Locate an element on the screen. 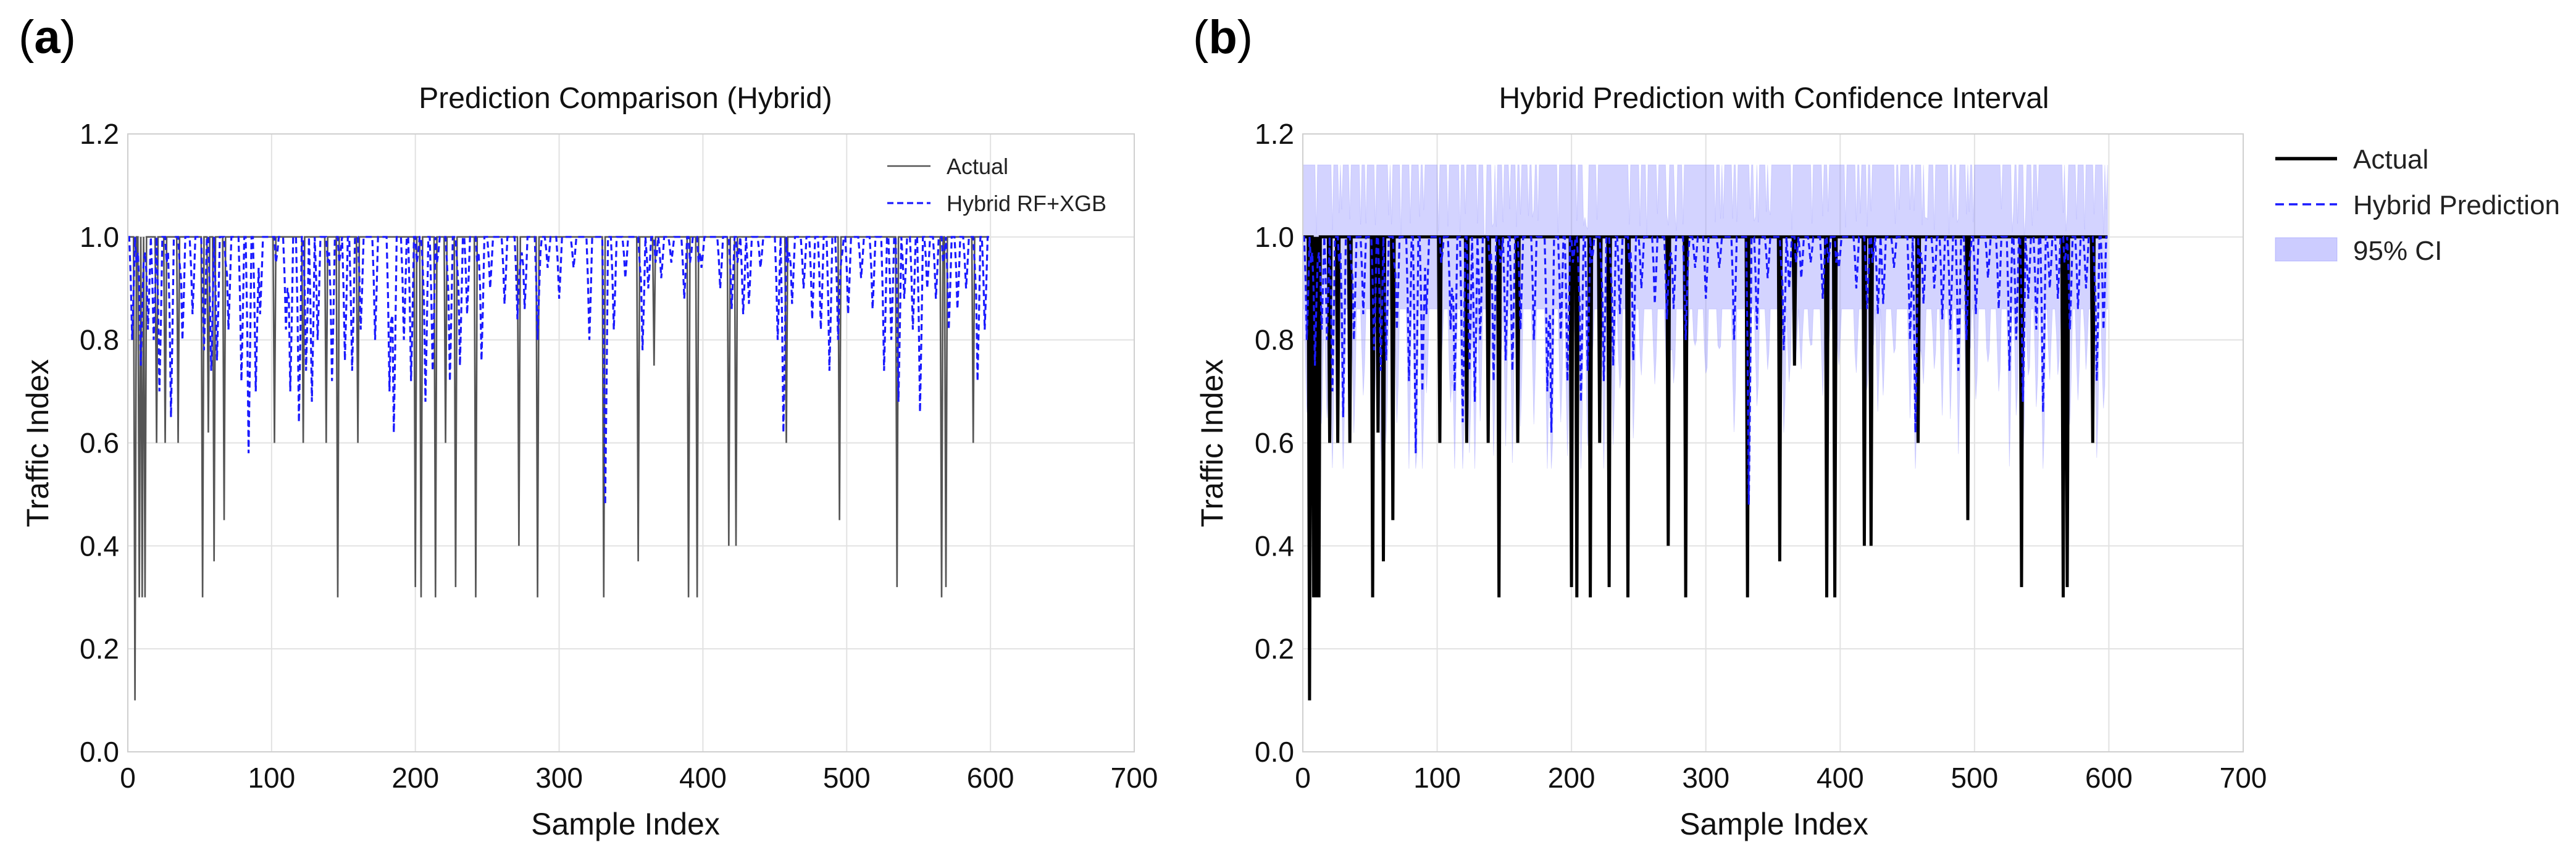 This screenshot has height=858, width=2576. legend: Actual Hybrid Prediction 95% CI is located at coordinates (2417, 205).